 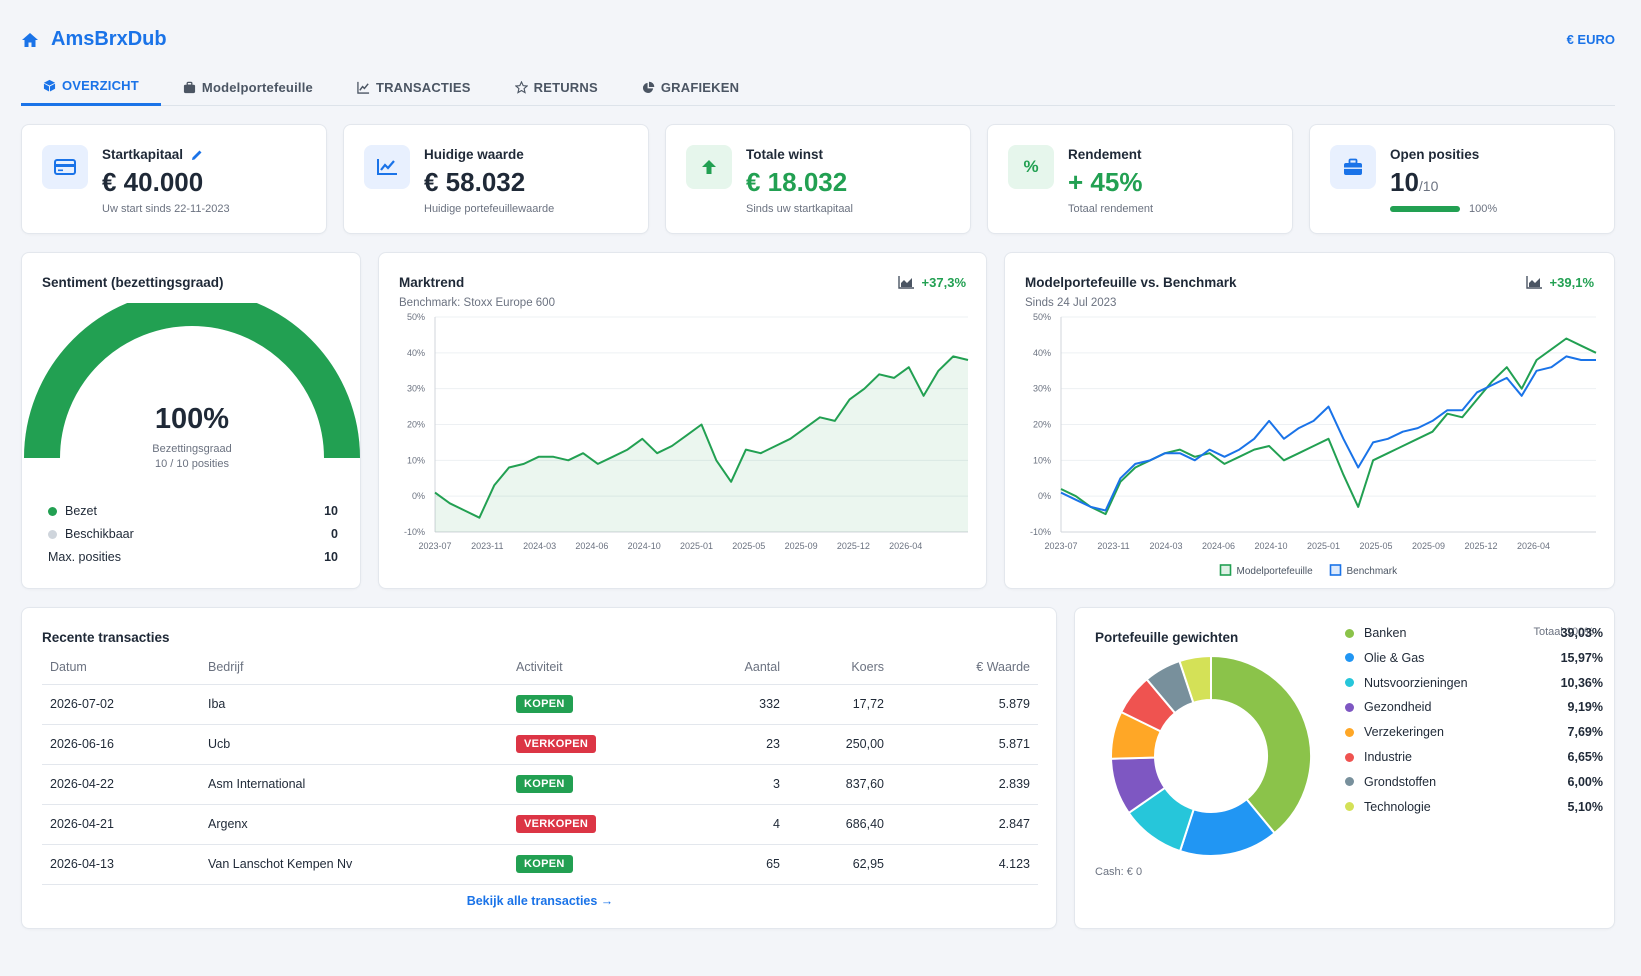 What do you see at coordinates (1353, 167) in the screenshot?
I see `briefcase-icon` at bounding box center [1353, 167].